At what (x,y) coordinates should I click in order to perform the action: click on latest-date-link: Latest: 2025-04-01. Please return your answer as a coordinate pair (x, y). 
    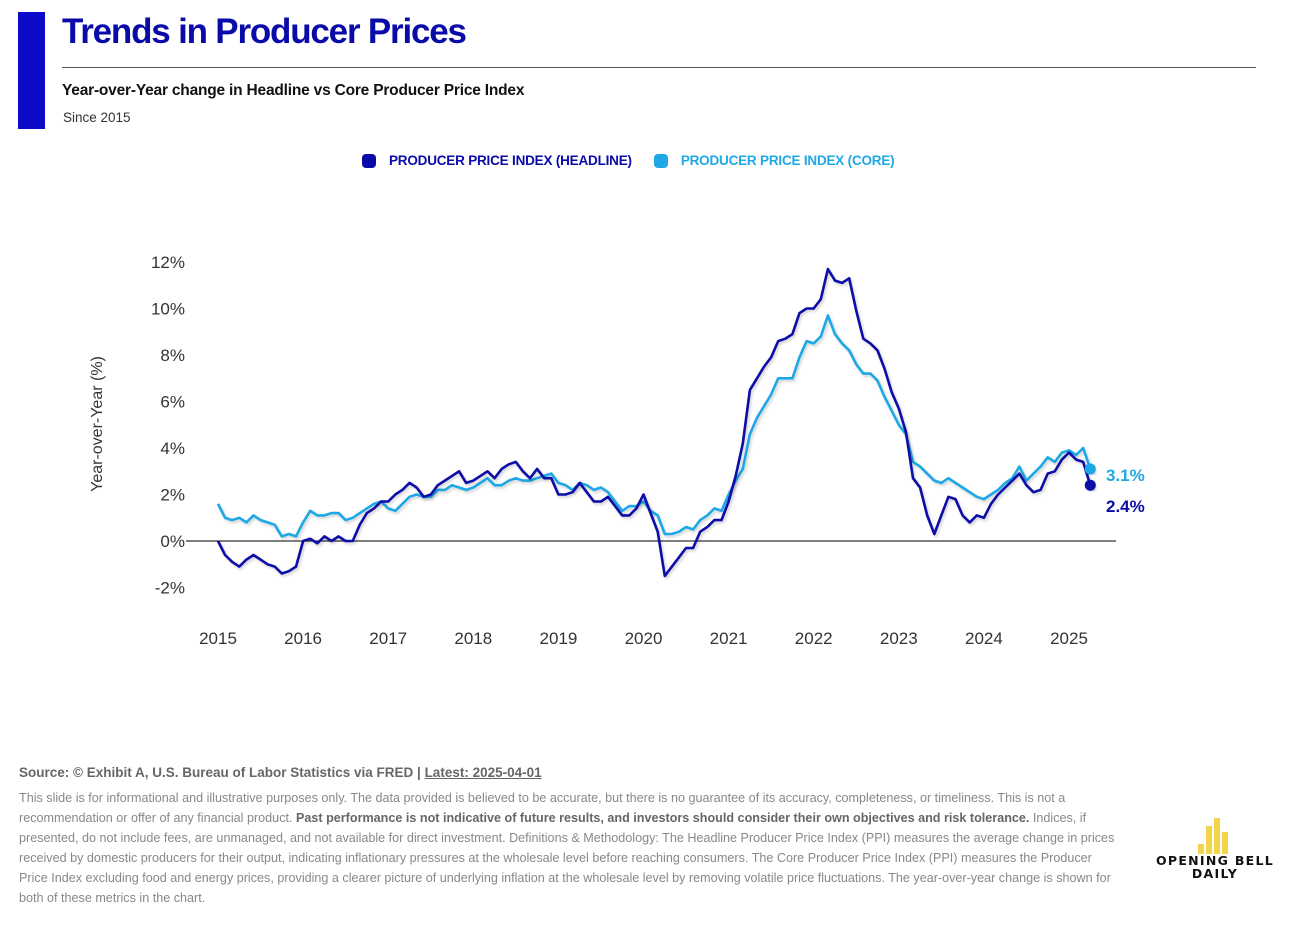
    Looking at the image, I should click on (483, 772).